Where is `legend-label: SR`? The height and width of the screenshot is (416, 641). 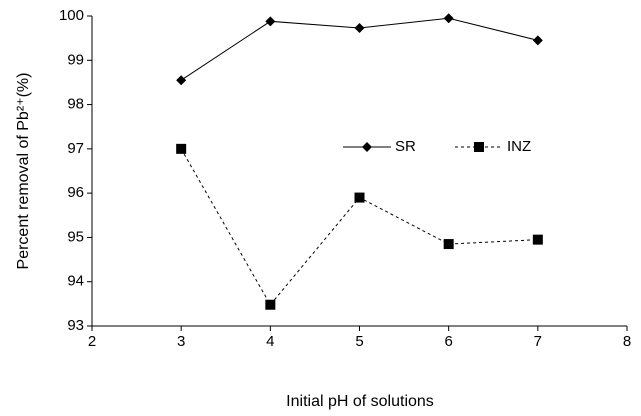 legend-label: SR is located at coordinates (405, 146).